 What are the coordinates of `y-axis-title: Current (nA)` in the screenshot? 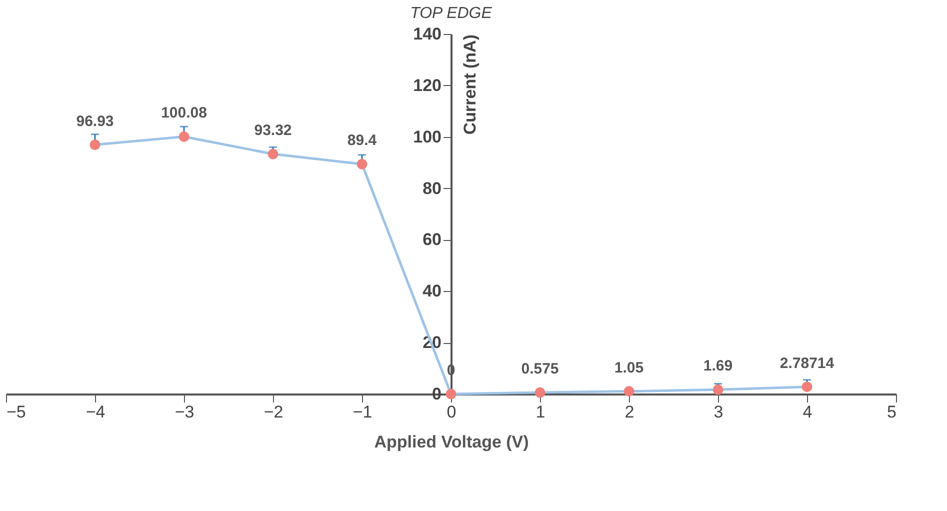 It's located at (470, 84).